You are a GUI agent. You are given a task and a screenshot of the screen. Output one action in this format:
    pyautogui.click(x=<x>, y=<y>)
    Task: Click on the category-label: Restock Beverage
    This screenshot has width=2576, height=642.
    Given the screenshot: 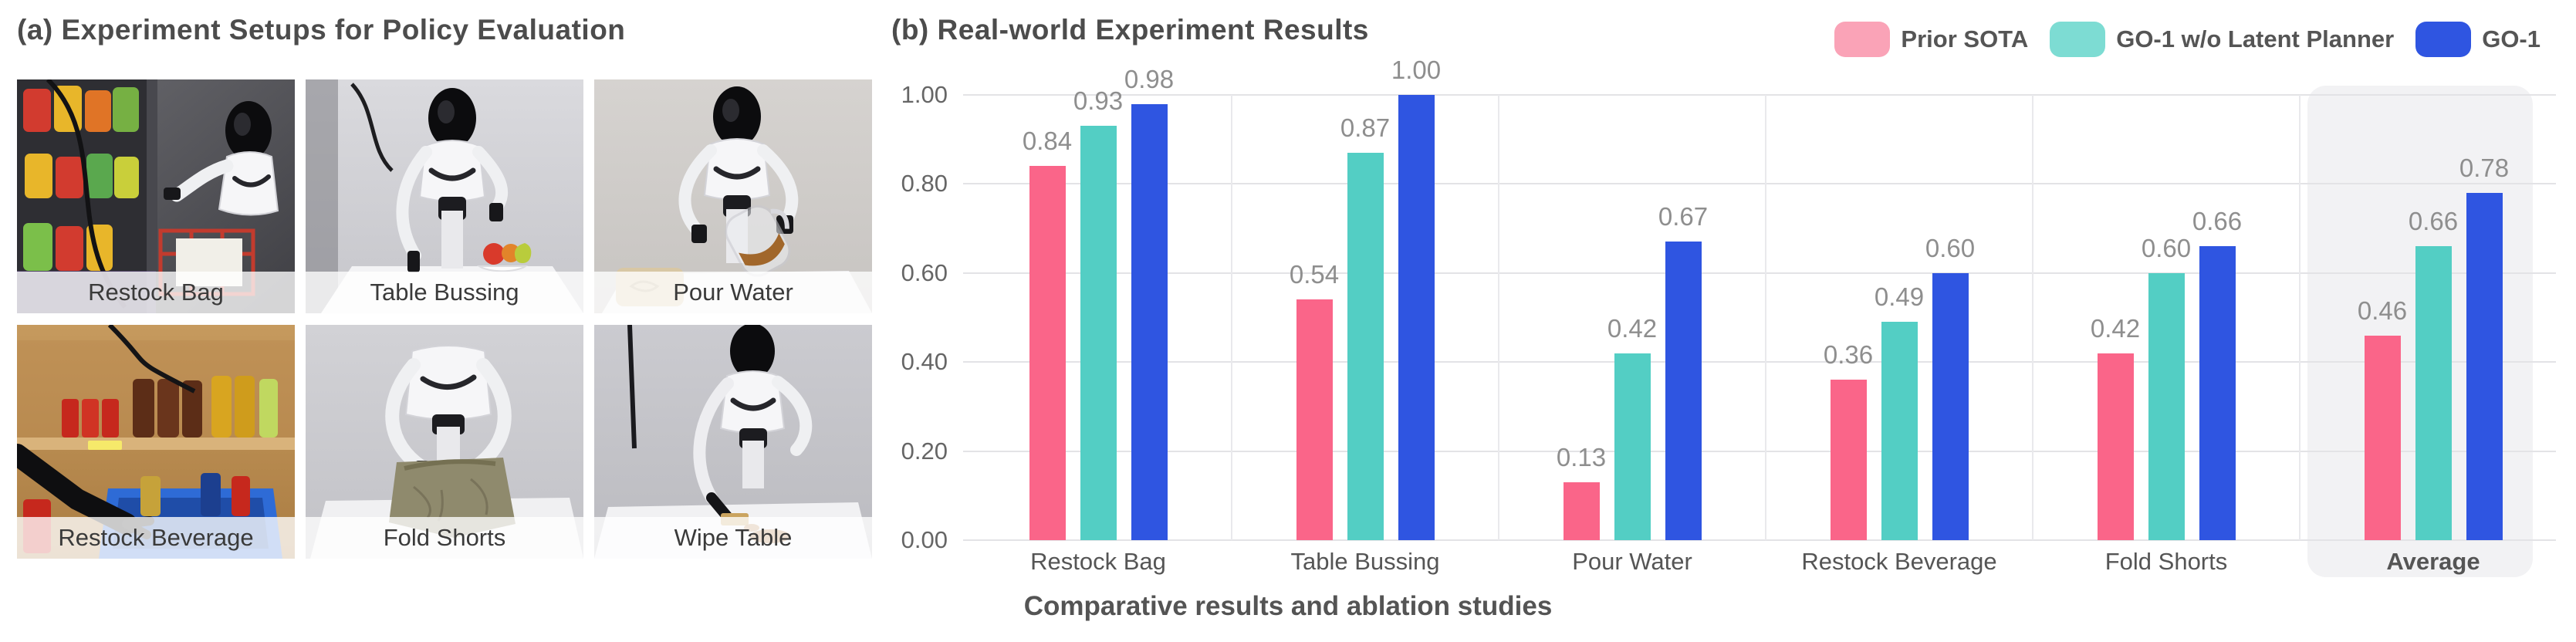 What is the action you would take?
    pyautogui.click(x=1899, y=561)
    